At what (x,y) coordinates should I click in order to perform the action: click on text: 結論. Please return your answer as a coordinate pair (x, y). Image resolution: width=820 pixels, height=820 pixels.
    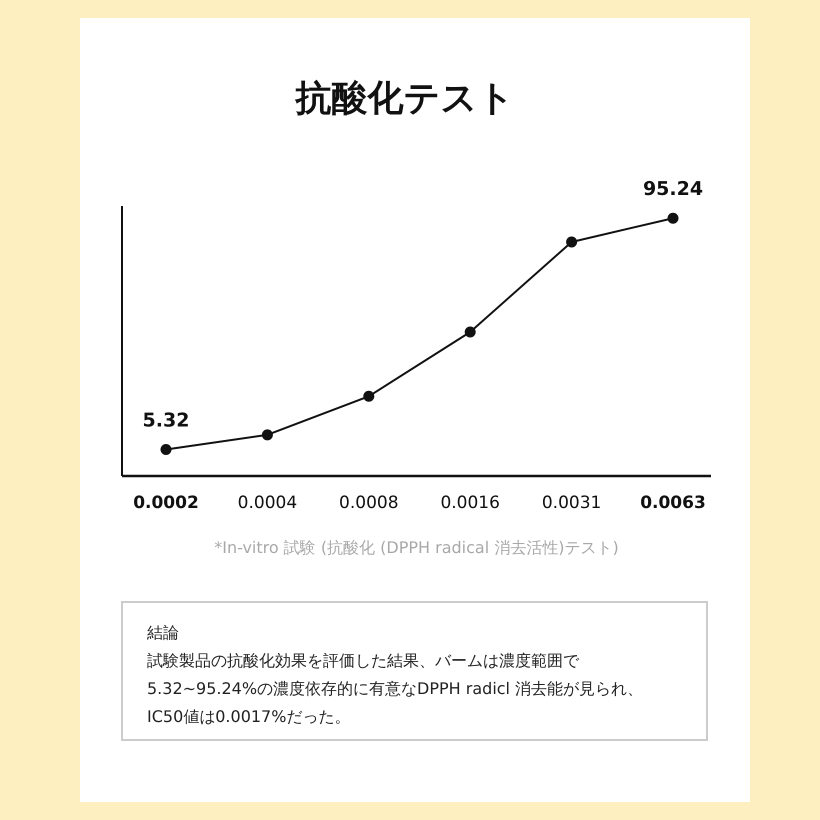
    Looking at the image, I should click on (163, 633).